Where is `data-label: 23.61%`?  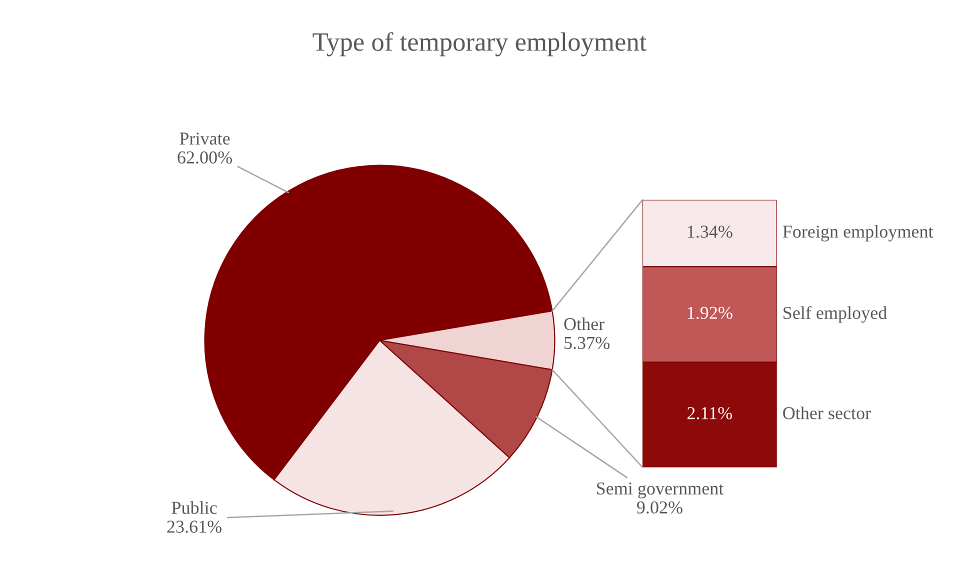
data-label: 23.61% is located at coordinates (194, 526).